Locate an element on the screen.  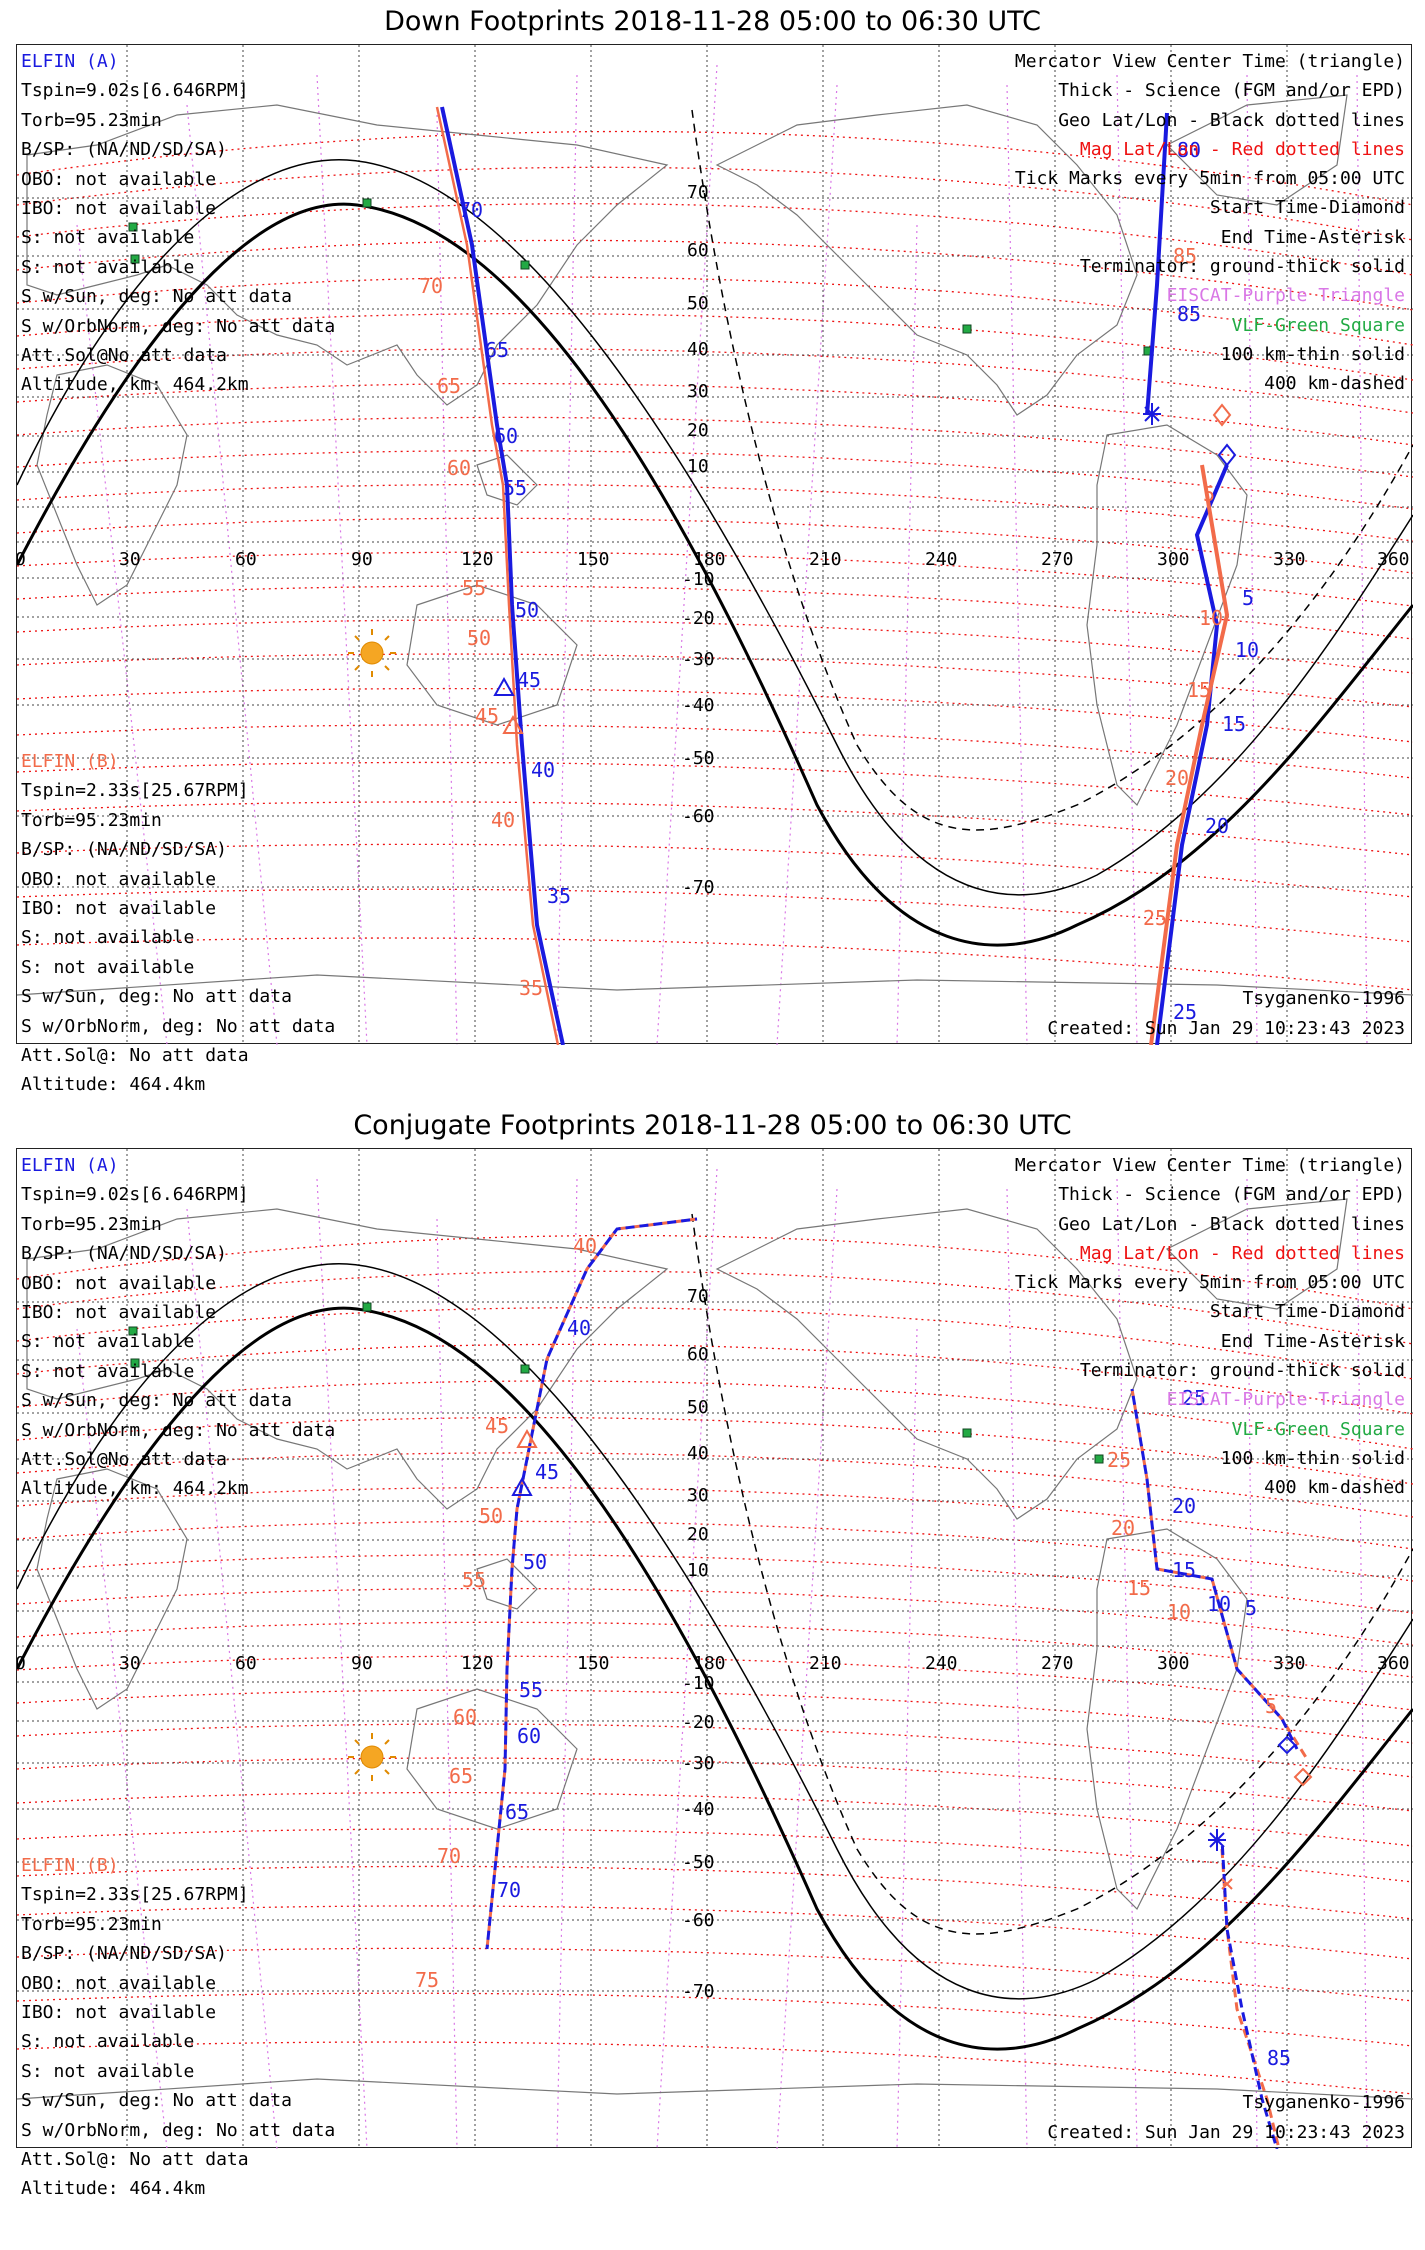
lon-tick: 120 is located at coordinates (477, 559).